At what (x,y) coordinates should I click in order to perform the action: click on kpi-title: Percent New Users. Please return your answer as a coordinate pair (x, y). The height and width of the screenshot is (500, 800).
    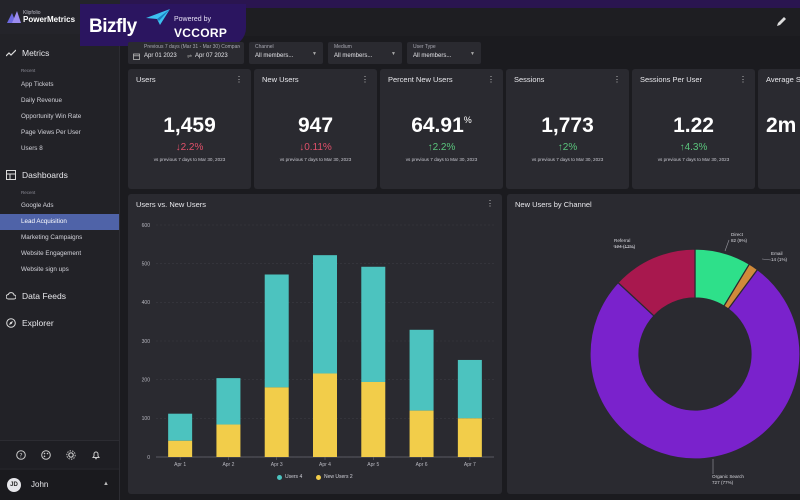
    Looking at the image, I should click on (420, 79).